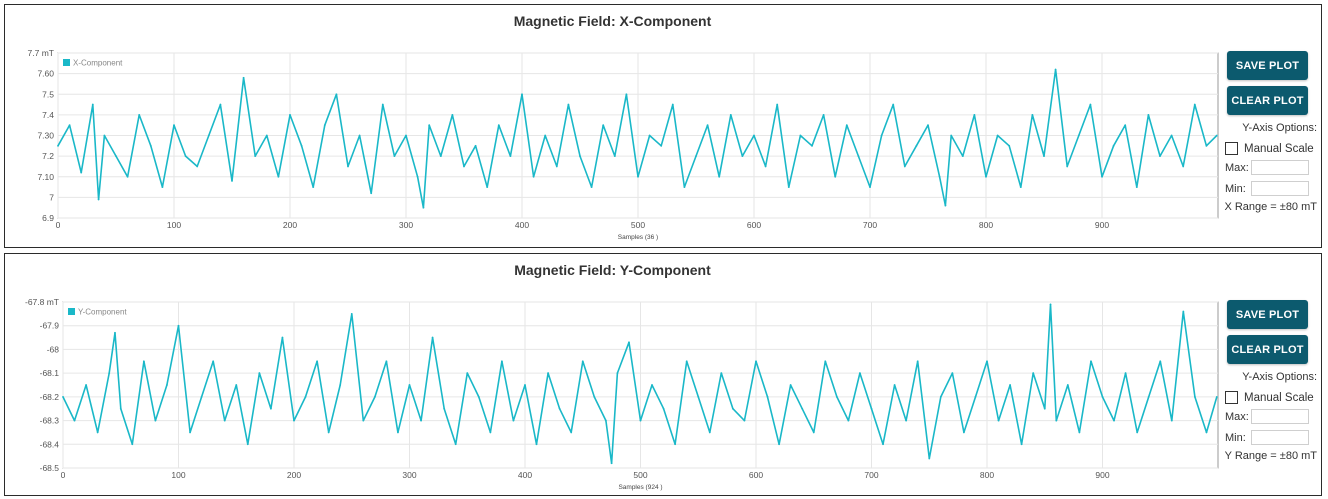 The height and width of the screenshot is (499, 1328). Describe the element at coordinates (50, 468) in the screenshot. I see `y-tick-label: -68.5` at that location.